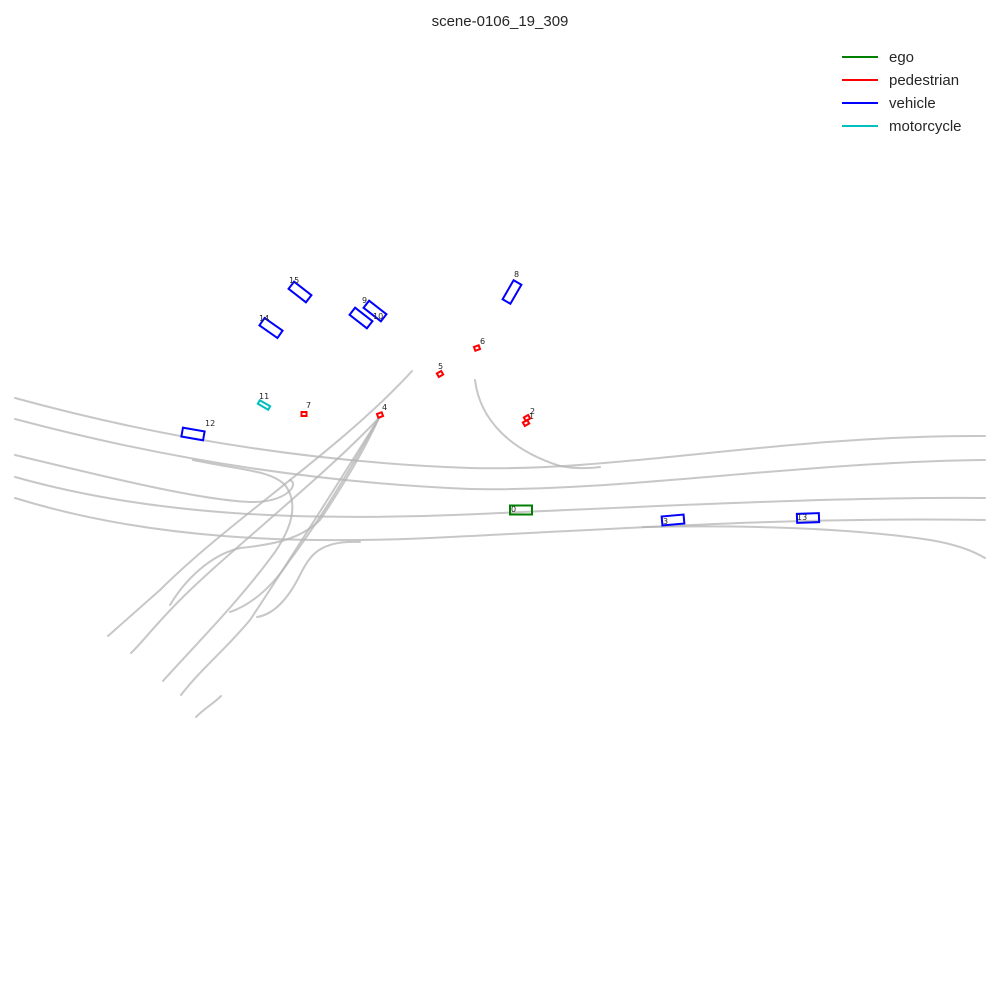  What do you see at coordinates (532, 411) in the screenshot?
I see `agent-id-label: 2` at bounding box center [532, 411].